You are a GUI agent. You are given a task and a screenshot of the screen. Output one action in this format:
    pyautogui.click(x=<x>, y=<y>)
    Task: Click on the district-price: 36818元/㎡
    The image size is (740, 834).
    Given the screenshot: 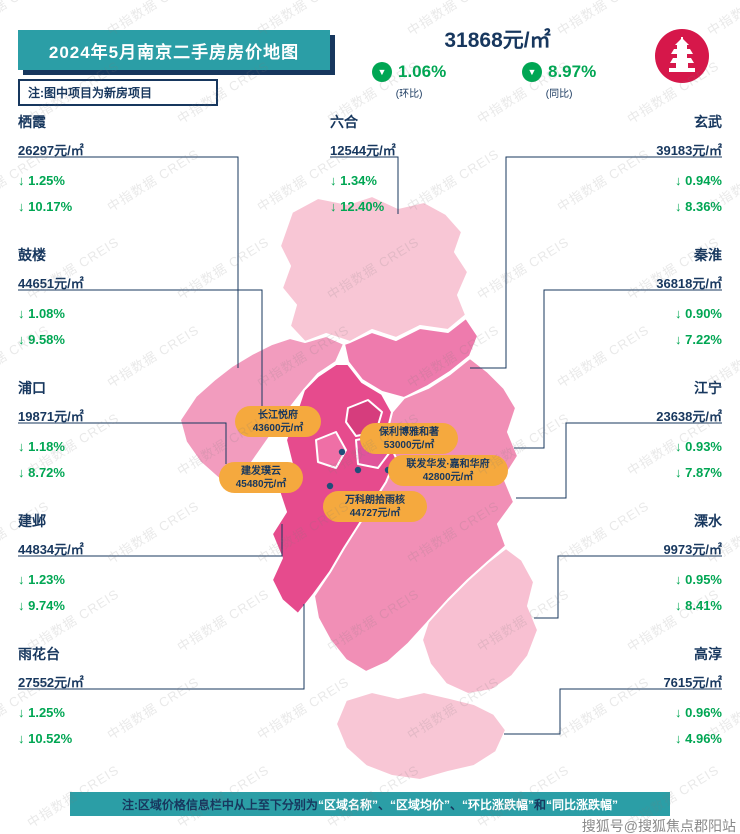 What is the action you would take?
    pyautogui.click(x=689, y=283)
    